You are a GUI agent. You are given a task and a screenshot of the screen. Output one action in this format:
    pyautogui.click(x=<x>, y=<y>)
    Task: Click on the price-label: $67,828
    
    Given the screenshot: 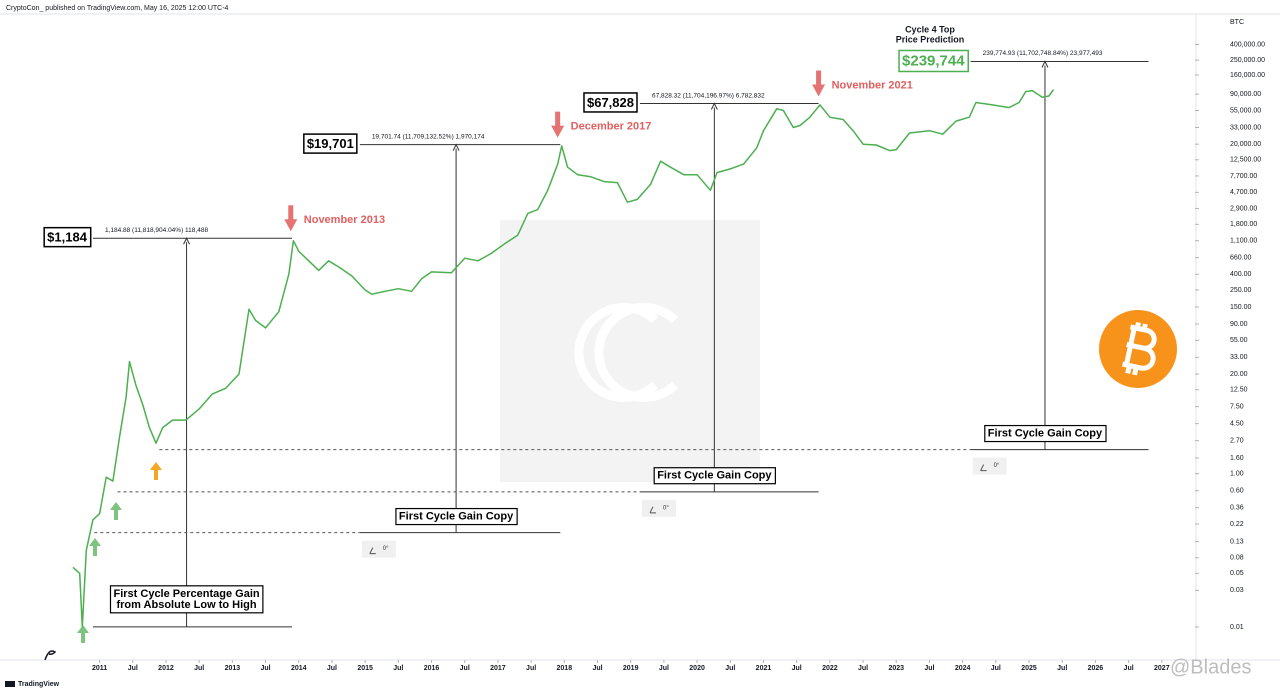 What is the action you would take?
    pyautogui.click(x=610, y=102)
    